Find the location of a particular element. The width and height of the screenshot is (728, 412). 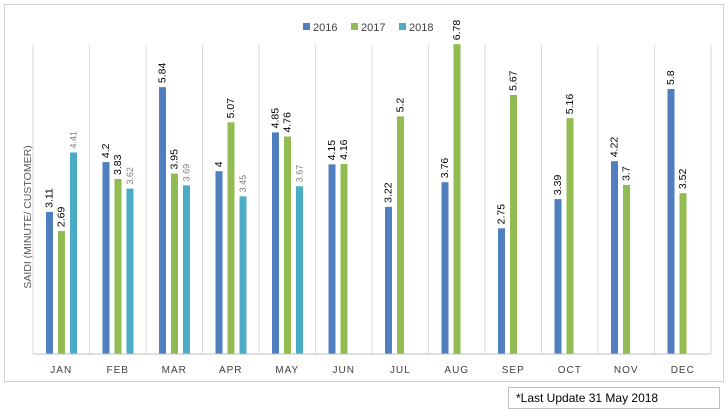

value-label-2016-may: 4.85 is located at coordinates (276, 118).